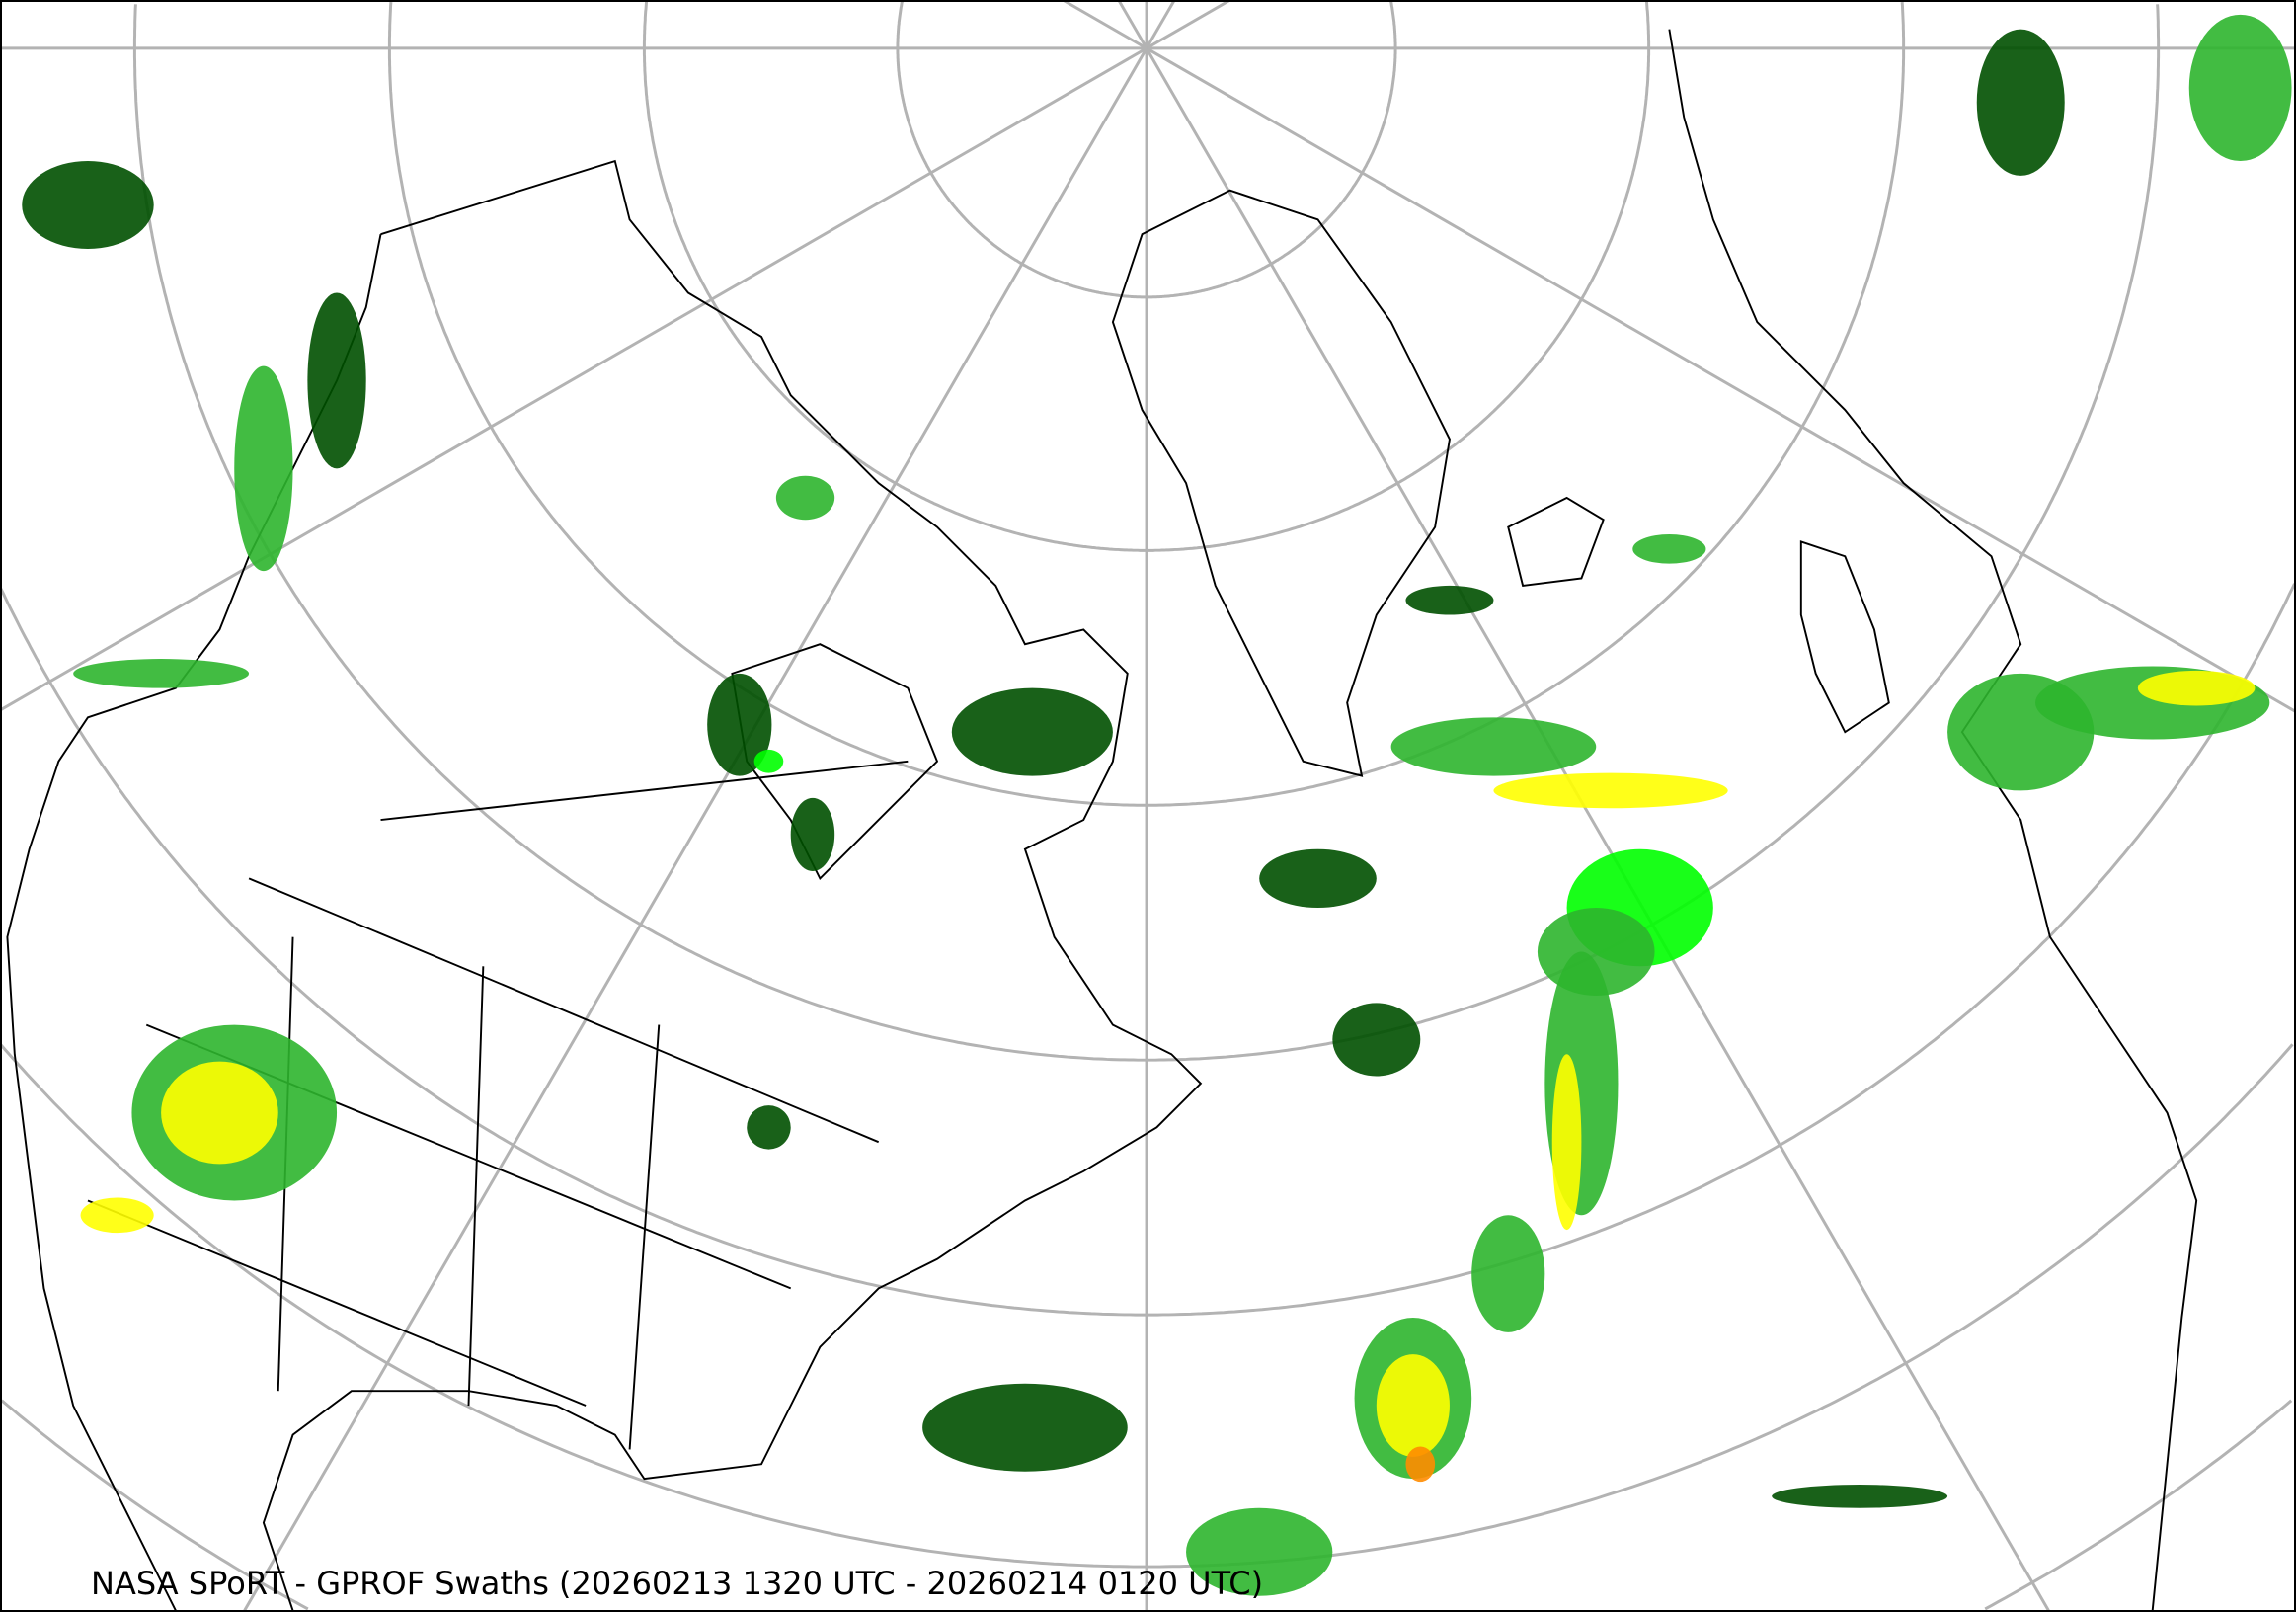 The width and height of the screenshot is (2296, 1612). Describe the element at coordinates (1281, 483) in the screenshot. I see `greenland` at that location.